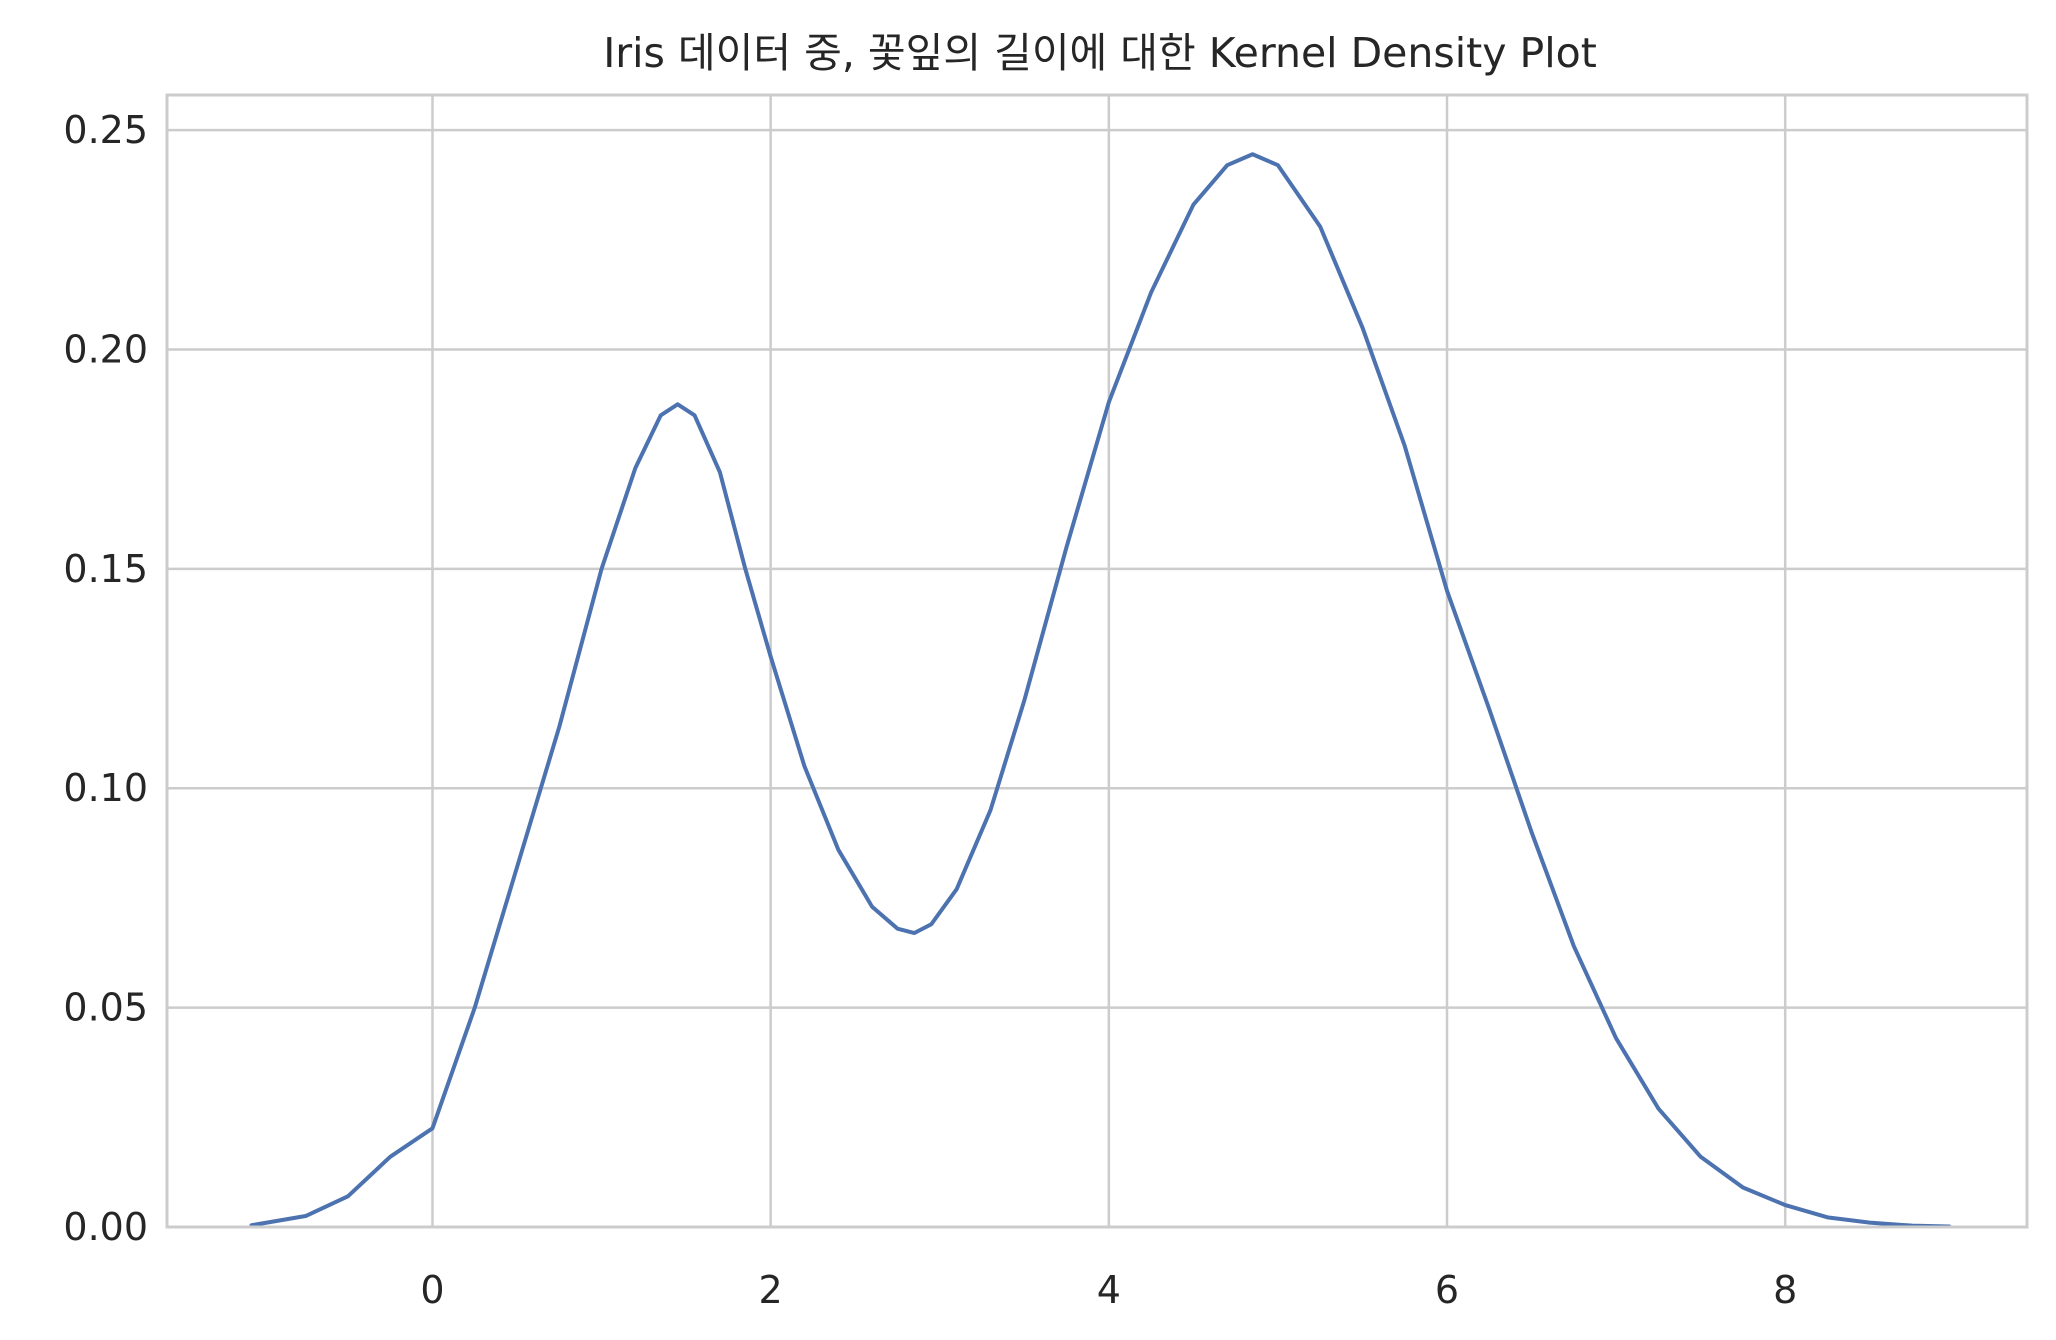 This screenshot has width=2056, height=1340. I want to click on y-tick-label: 0.25, so click(105, 130).